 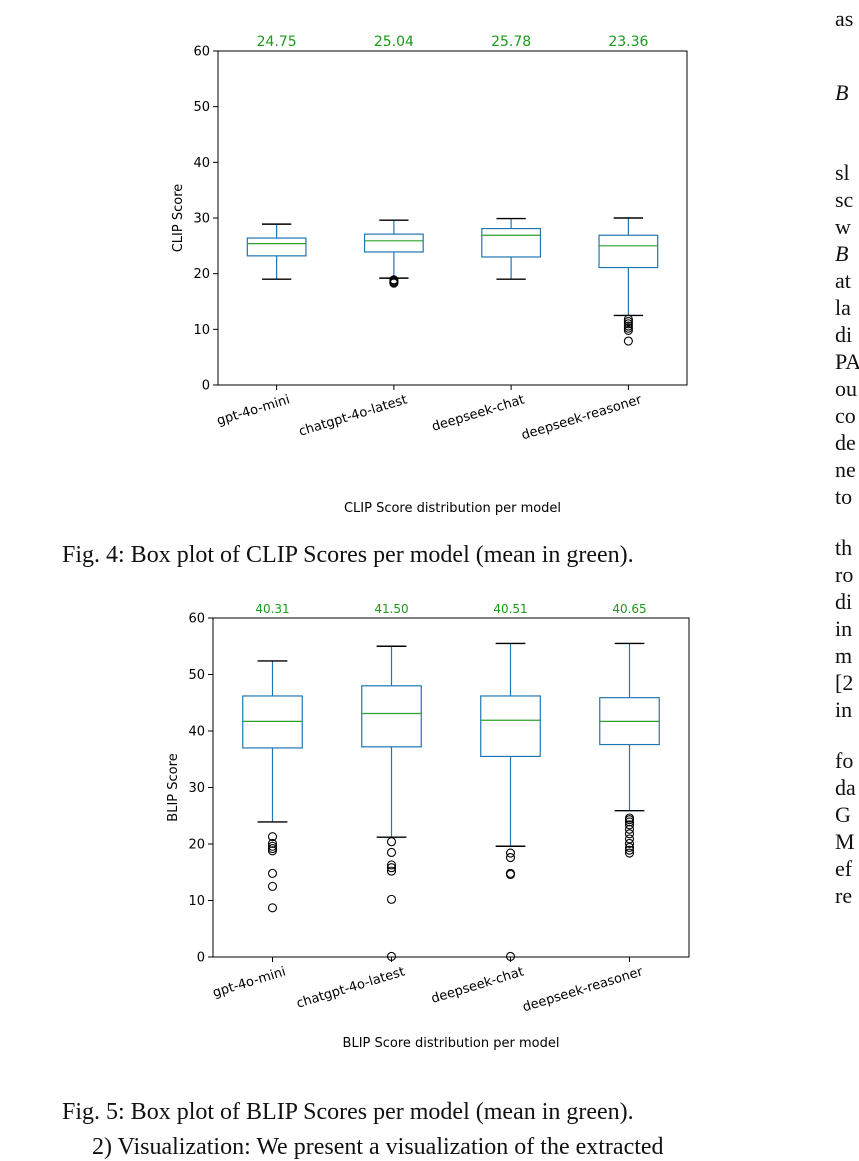 I want to click on right-column-fragment: da, so click(x=845, y=787).